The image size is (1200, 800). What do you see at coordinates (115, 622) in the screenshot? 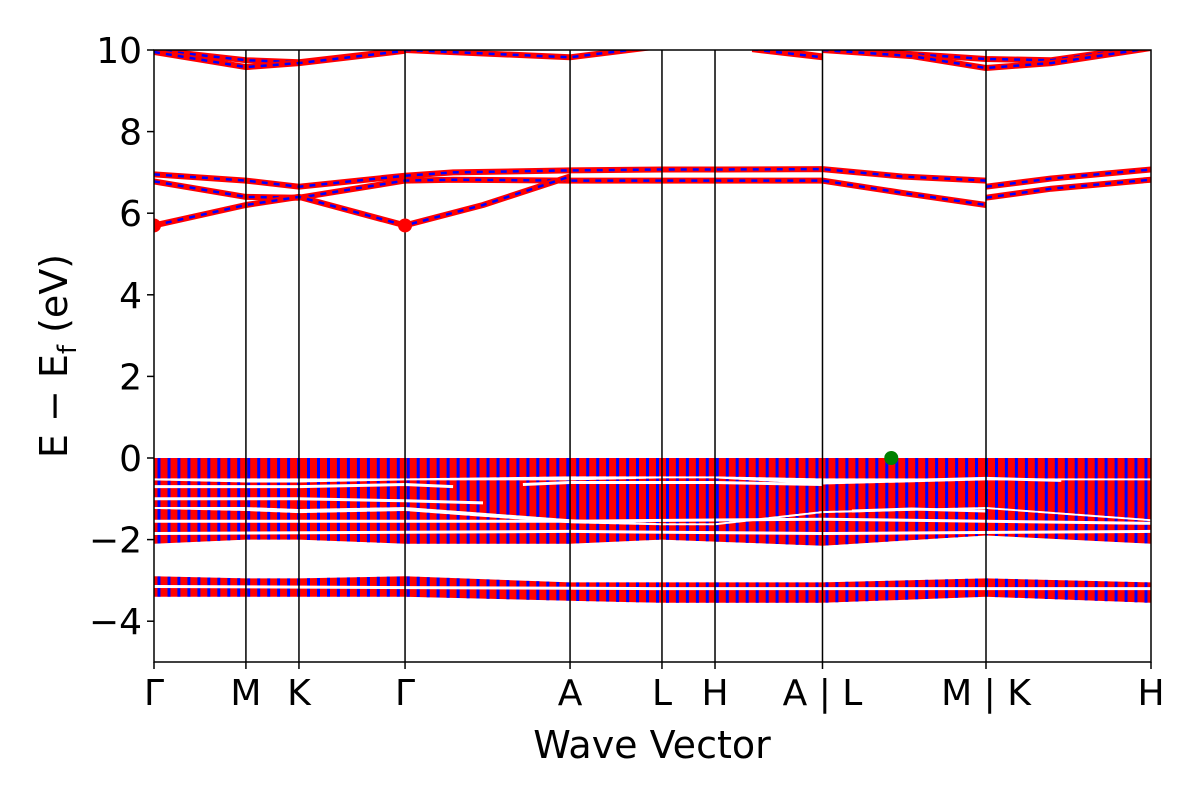
I see `y-tick-label: −4` at bounding box center [115, 622].